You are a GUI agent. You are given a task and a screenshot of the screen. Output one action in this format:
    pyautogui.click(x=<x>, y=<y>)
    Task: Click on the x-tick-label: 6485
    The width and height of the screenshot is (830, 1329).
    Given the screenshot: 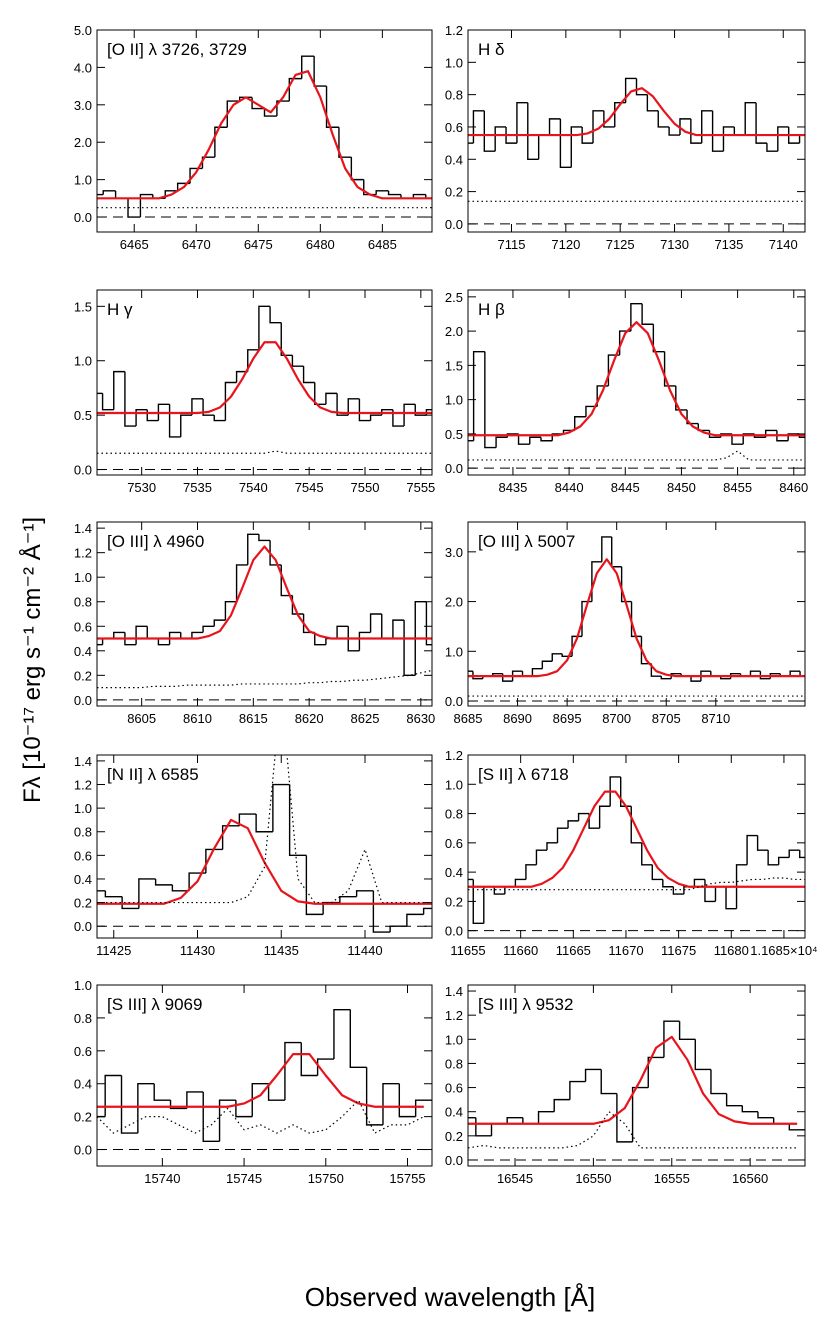 What is the action you would take?
    pyautogui.click(x=382, y=244)
    